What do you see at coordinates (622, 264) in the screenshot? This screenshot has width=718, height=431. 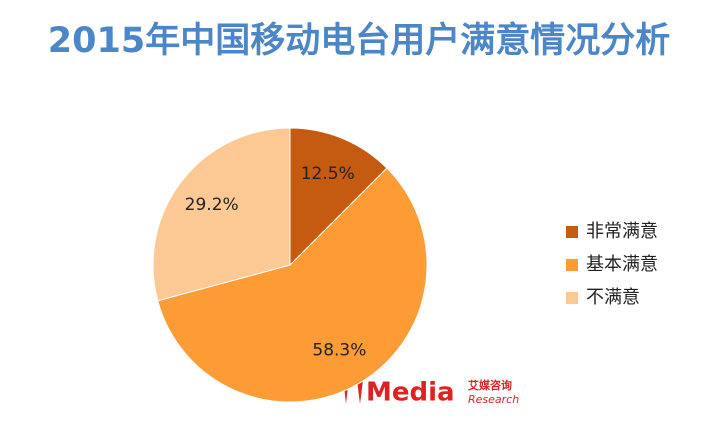 I see `legend-label: 基本满意` at bounding box center [622, 264].